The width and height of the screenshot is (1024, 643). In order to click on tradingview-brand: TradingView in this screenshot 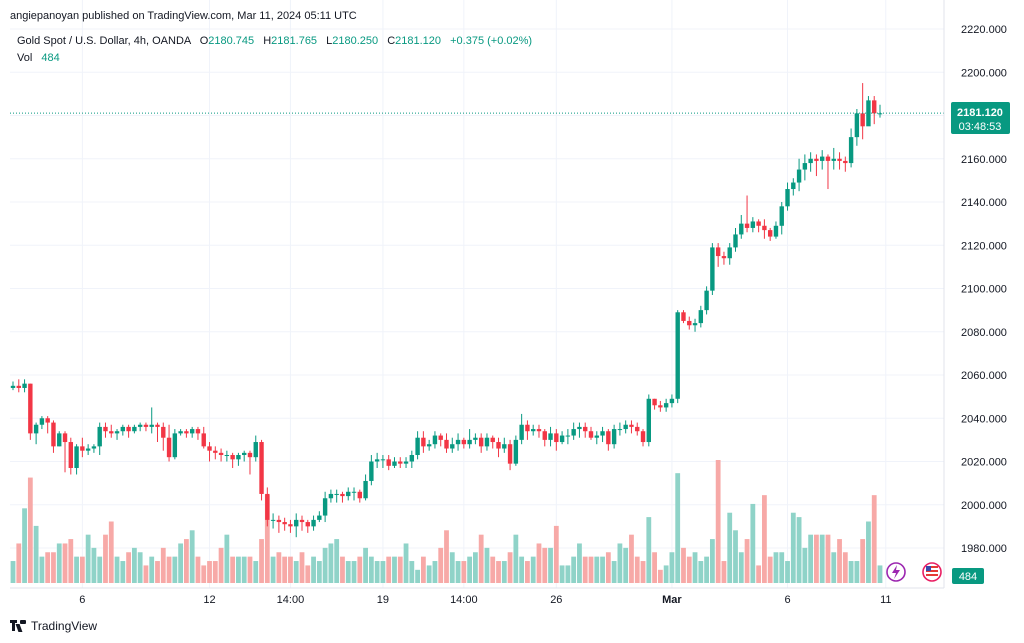, I will do `click(64, 626)`.